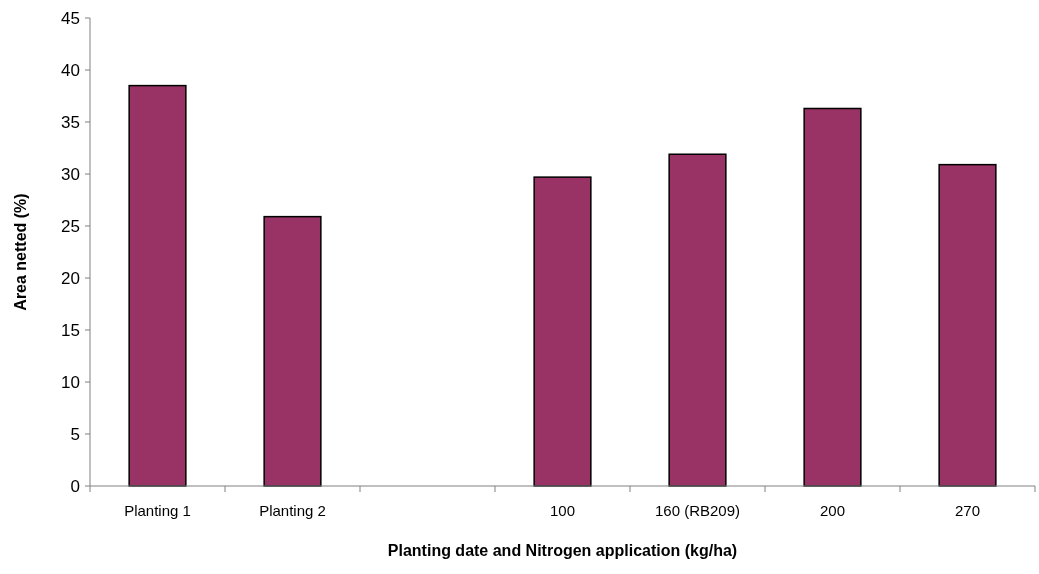 This screenshot has width=1039, height=574. What do you see at coordinates (967, 510) in the screenshot?
I see `x-tick-label: 270` at bounding box center [967, 510].